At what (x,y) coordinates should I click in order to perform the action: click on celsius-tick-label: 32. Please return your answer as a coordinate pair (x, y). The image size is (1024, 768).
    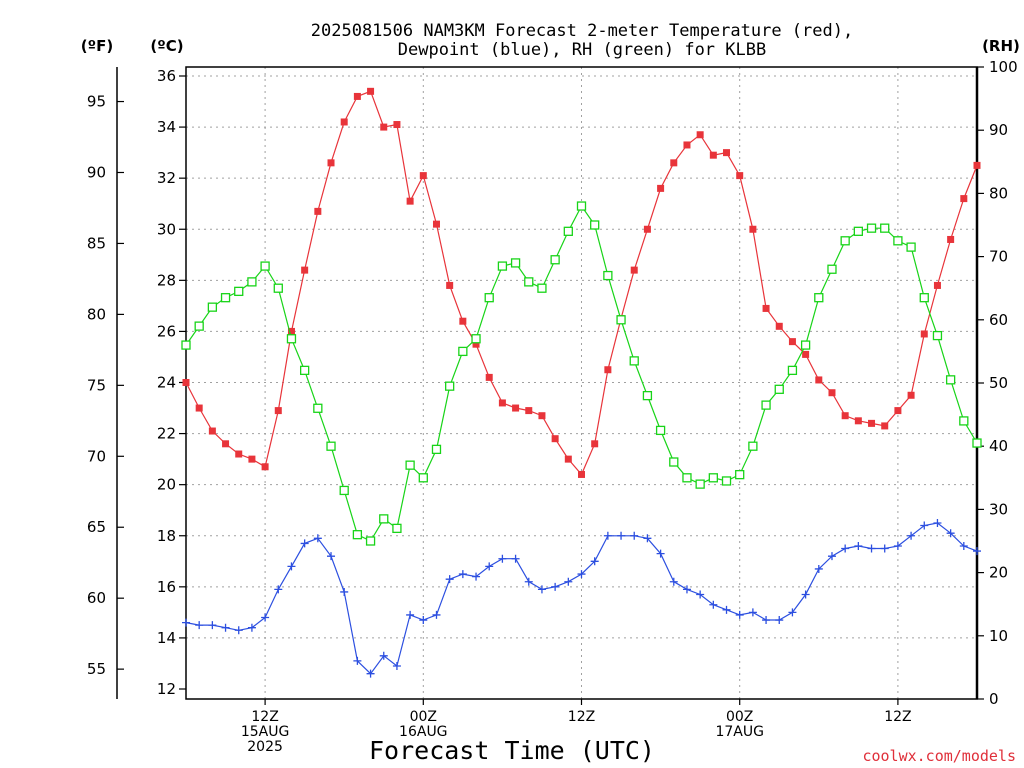
    Looking at the image, I should click on (166, 178).